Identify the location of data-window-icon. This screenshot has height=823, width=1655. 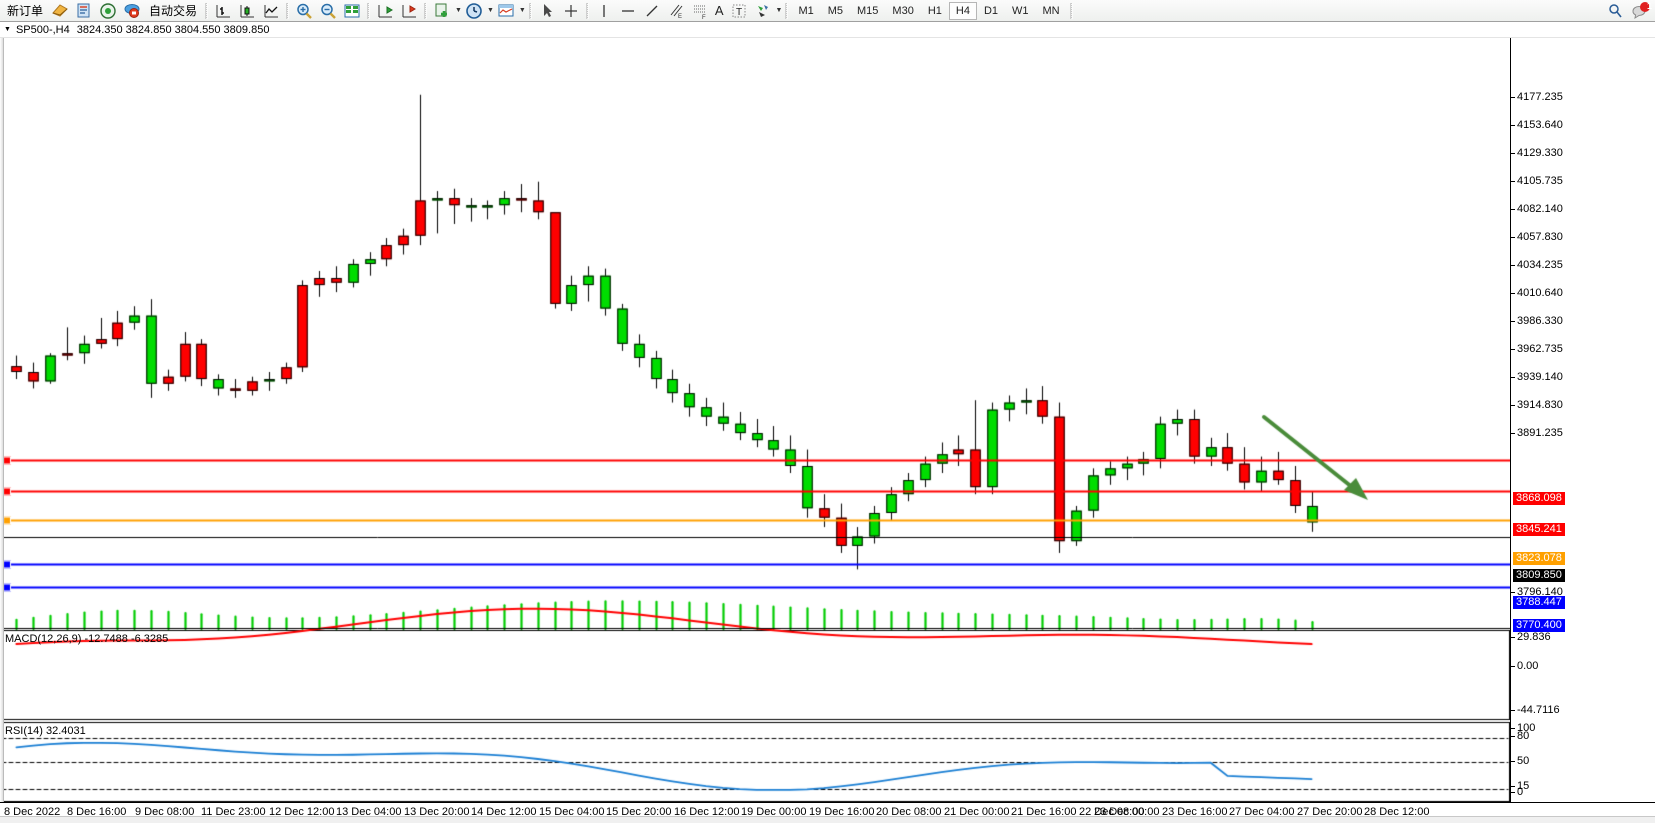
(84, 11).